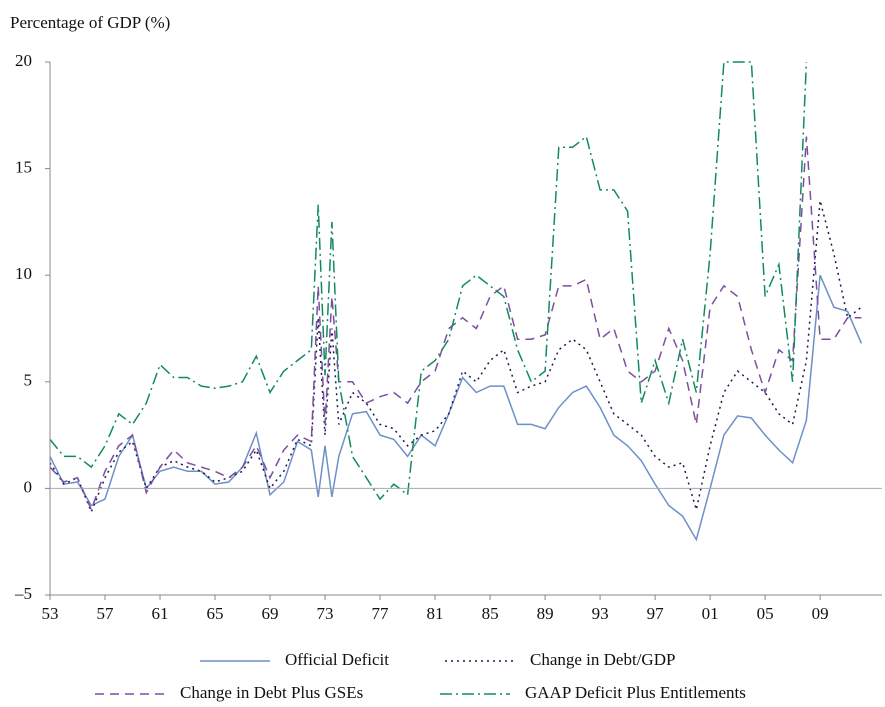 The width and height of the screenshot is (885, 707). I want to click on x-tick-label: 57, so click(106, 613).